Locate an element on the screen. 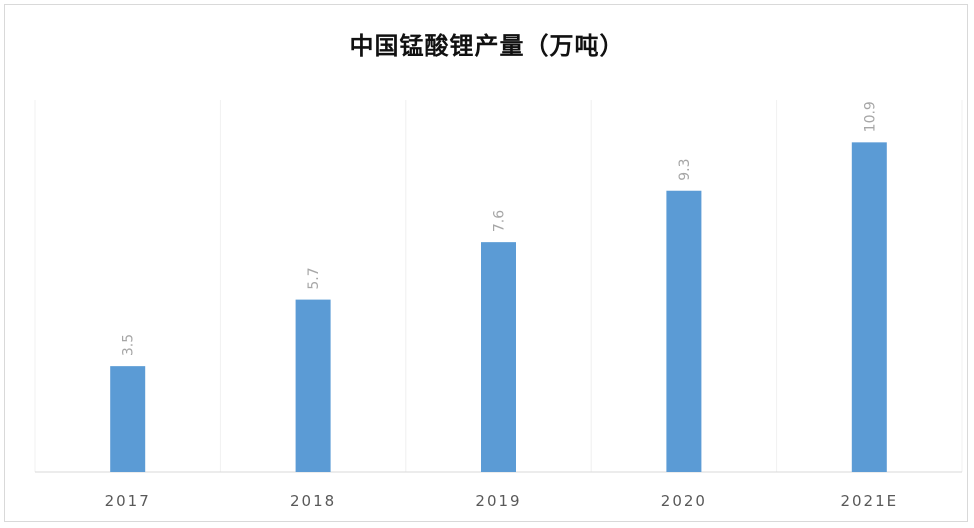 This screenshot has width=974, height=528. x-tick-label-2017: 2017 is located at coordinates (128, 501).